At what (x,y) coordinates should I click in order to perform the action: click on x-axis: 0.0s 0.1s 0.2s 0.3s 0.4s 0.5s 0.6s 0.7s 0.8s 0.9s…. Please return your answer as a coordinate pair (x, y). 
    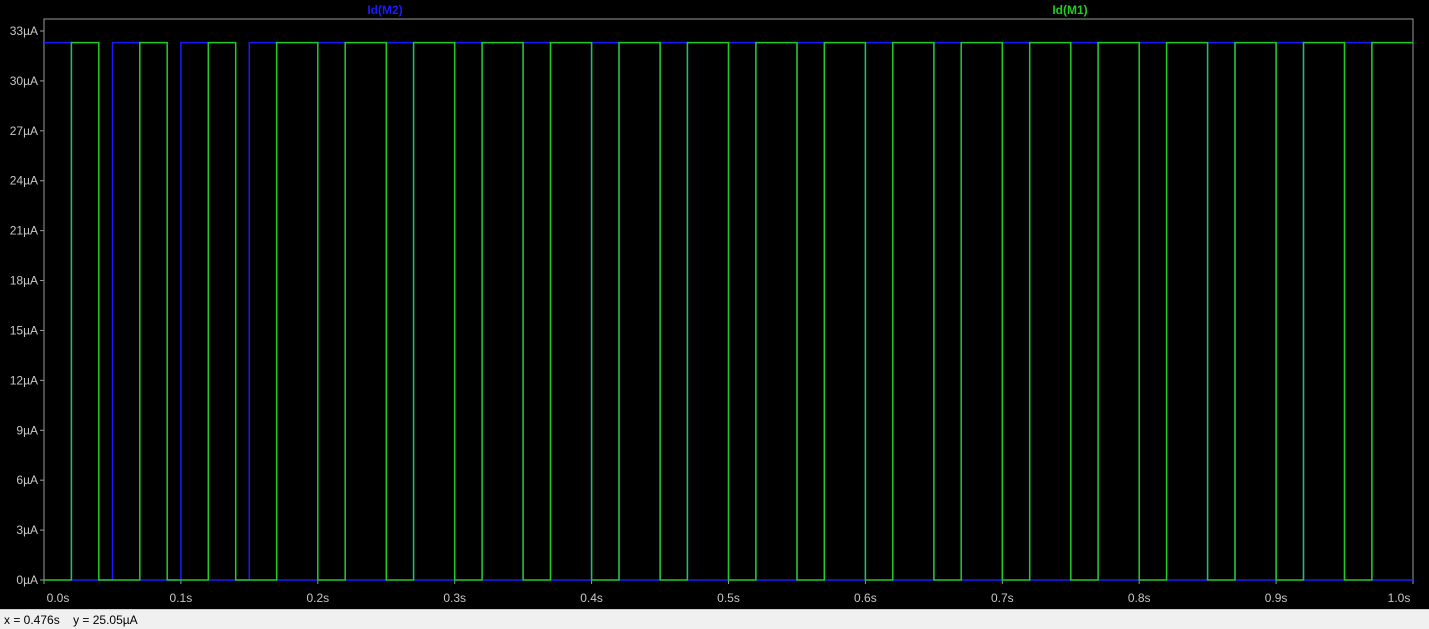
    Looking at the image, I should click on (728, 592).